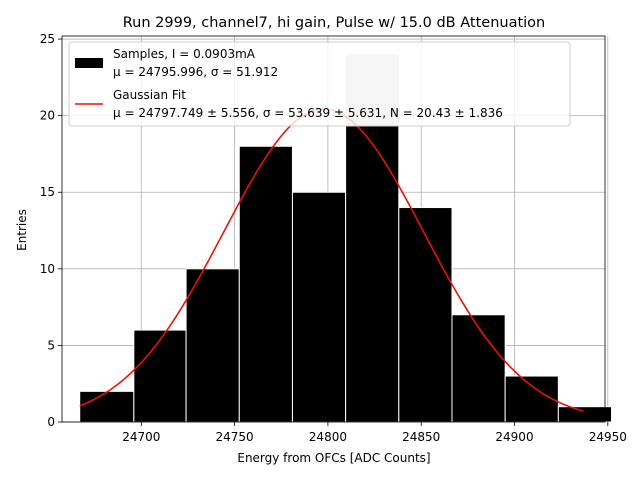 The width and height of the screenshot is (640, 480). What do you see at coordinates (514, 437) in the screenshot?
I see `x-tick-label: 24900` at bounding box center [514, 437].